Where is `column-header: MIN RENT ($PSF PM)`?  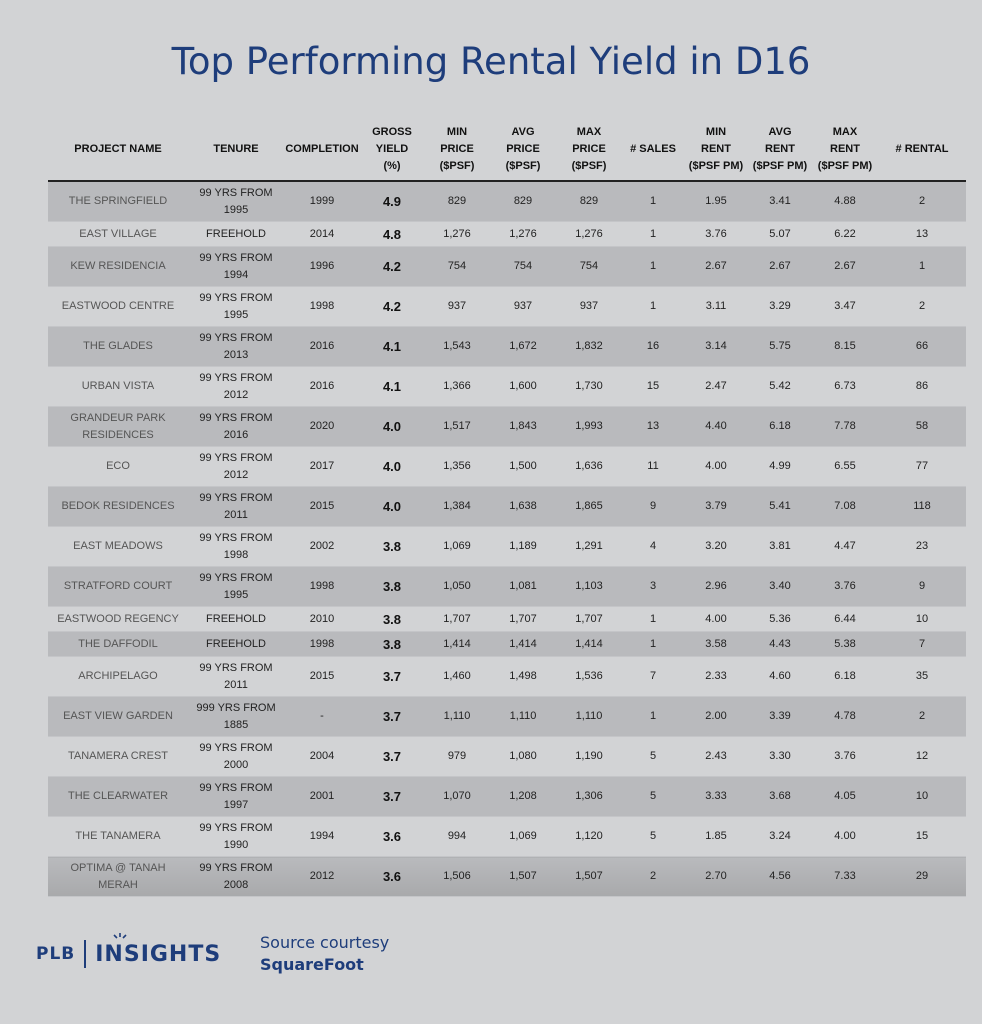
column-header: MIN RENT ($PSF PM) is located at coordinates (716, 150).